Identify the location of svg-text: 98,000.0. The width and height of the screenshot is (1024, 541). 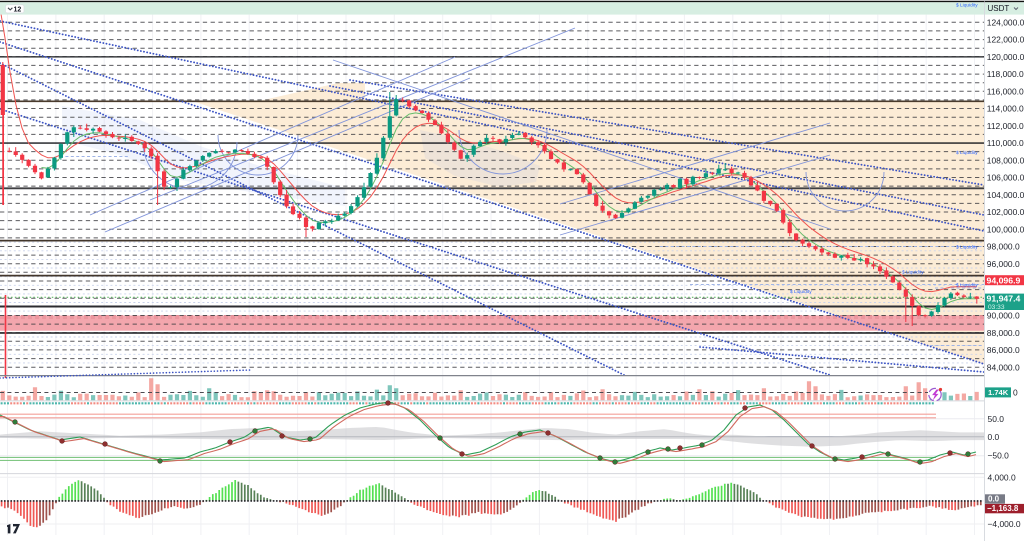
(1003, 247).